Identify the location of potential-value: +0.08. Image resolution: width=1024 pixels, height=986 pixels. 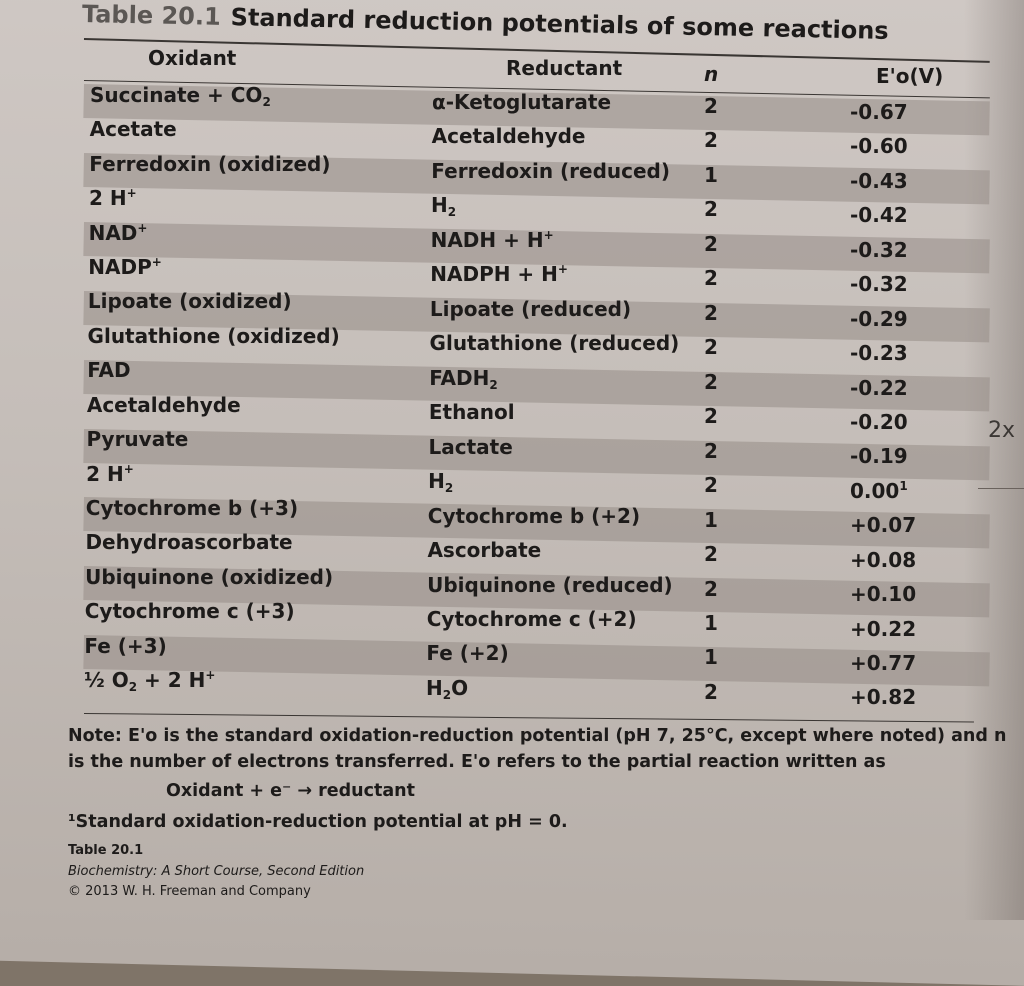
(883, 559).